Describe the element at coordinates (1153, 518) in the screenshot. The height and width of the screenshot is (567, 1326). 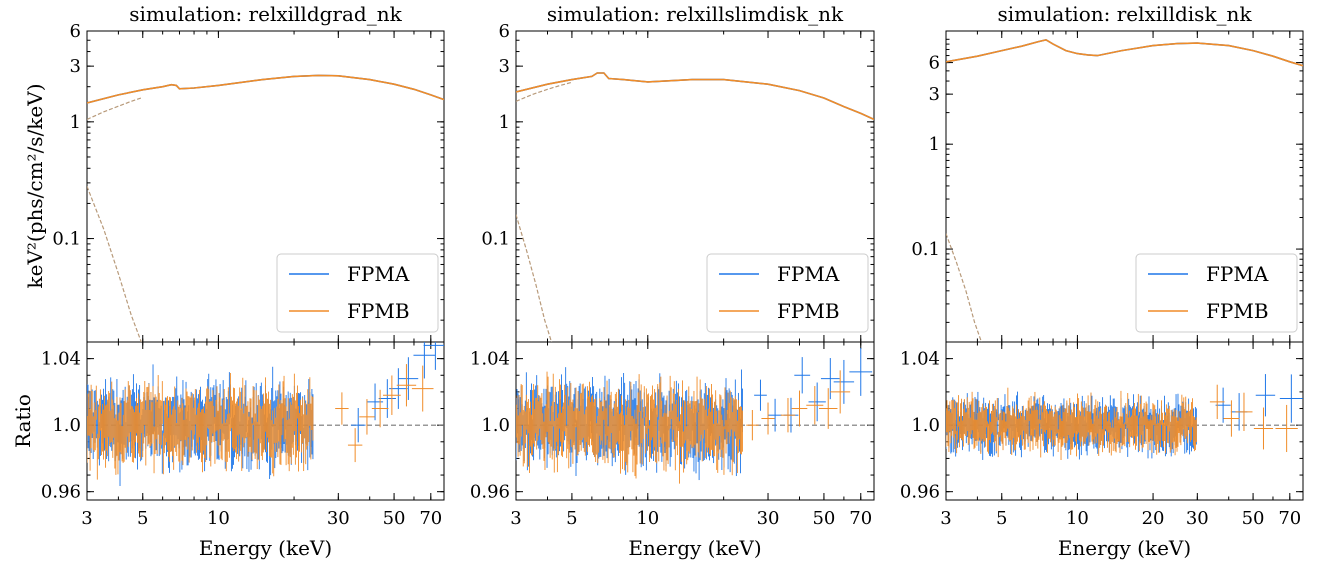
I see `x-tick-label: 20` at that location.